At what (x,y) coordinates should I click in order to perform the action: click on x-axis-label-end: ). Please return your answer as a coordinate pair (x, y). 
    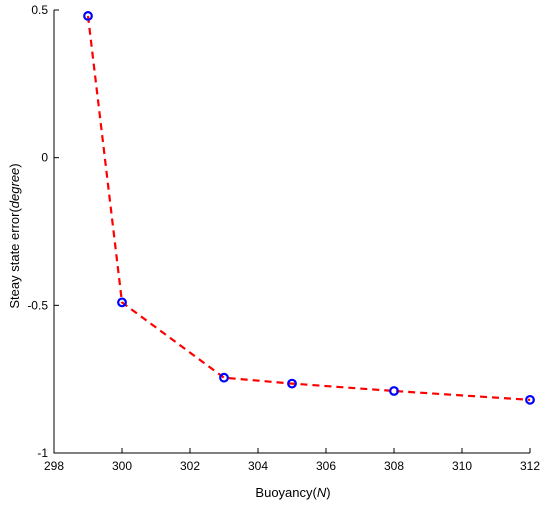
    Looking at the image, I should click on (328, 492).